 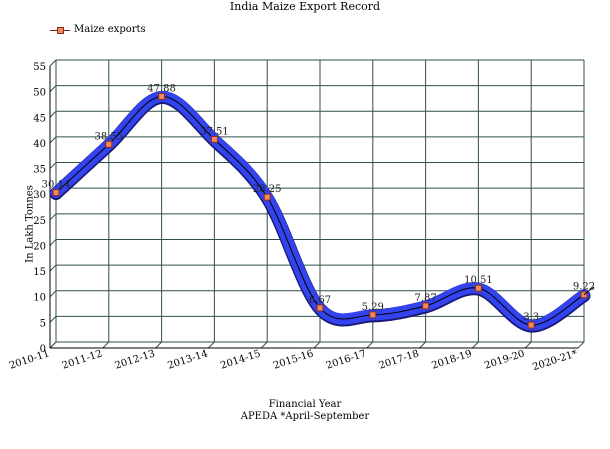 What do you see at coordinates (161, 89) in the screenshot?
I see `data-label: 47.88` at bounding box center [161, 89].